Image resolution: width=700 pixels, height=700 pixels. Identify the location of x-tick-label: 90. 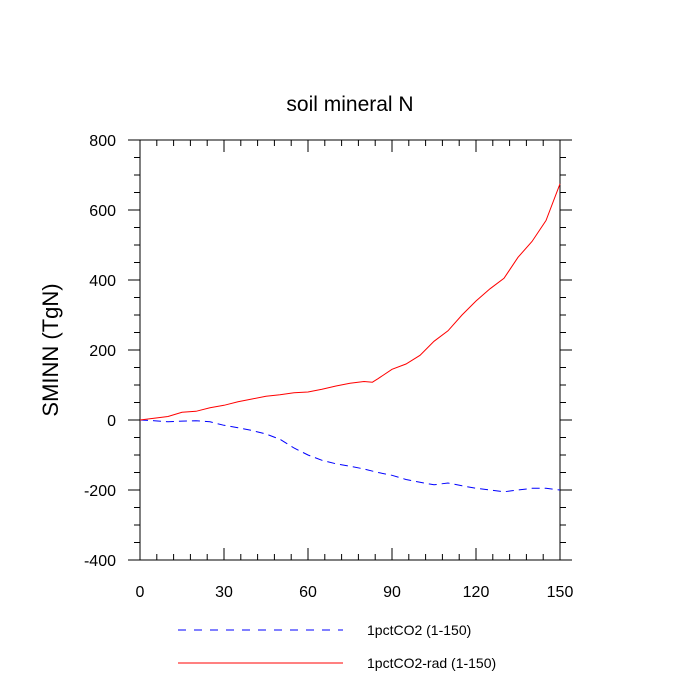
(392, 592).